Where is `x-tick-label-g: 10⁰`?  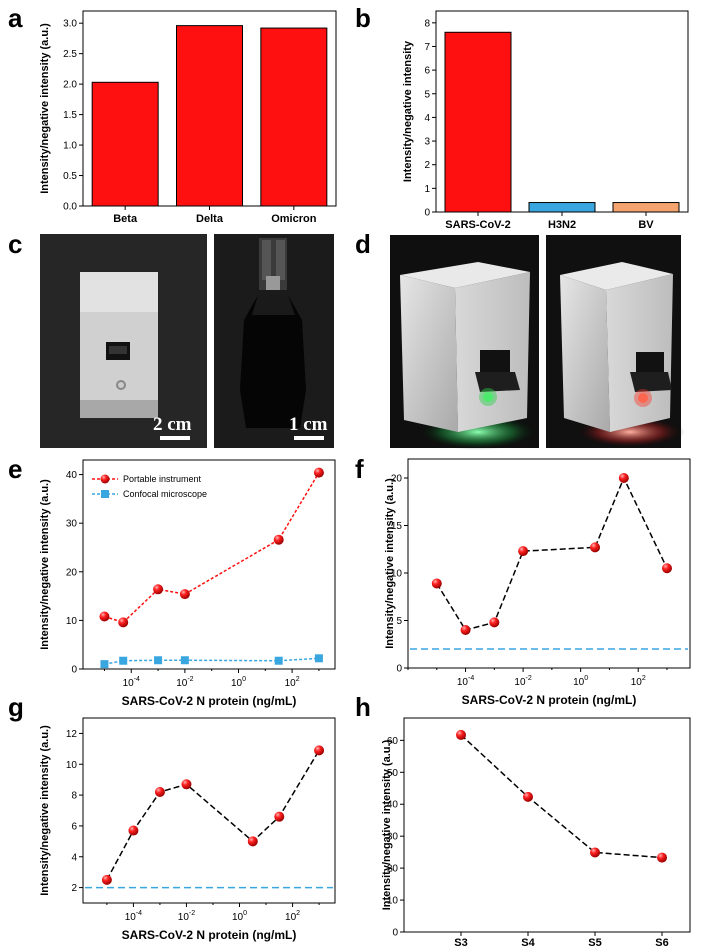
x-tick-label-g: 10⁰ is located at coordinates (239, 916).